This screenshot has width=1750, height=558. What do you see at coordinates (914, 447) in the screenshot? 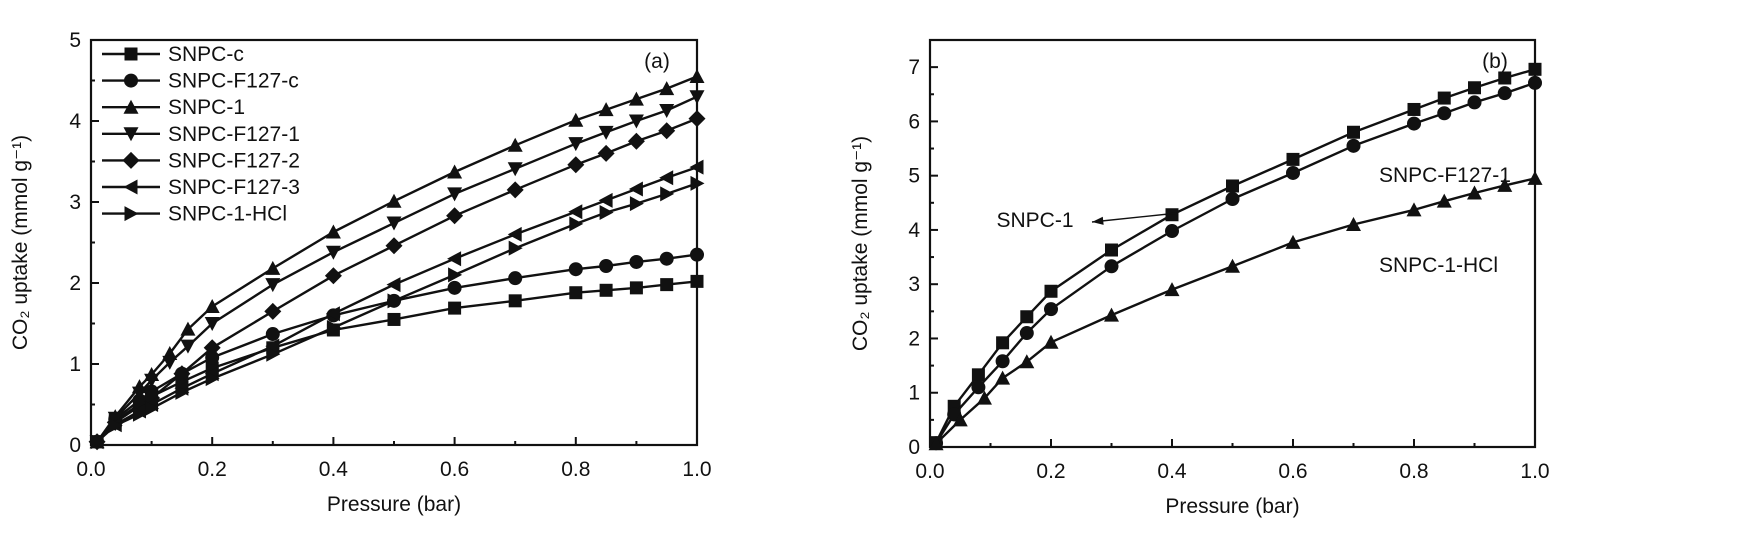
I see `y-tick-label: 0` at bounding box center [914, 447].